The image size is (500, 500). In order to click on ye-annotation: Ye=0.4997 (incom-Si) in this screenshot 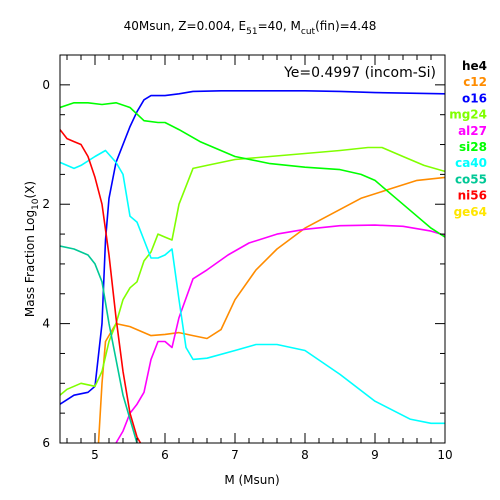, I will do `click(359, 73)`.